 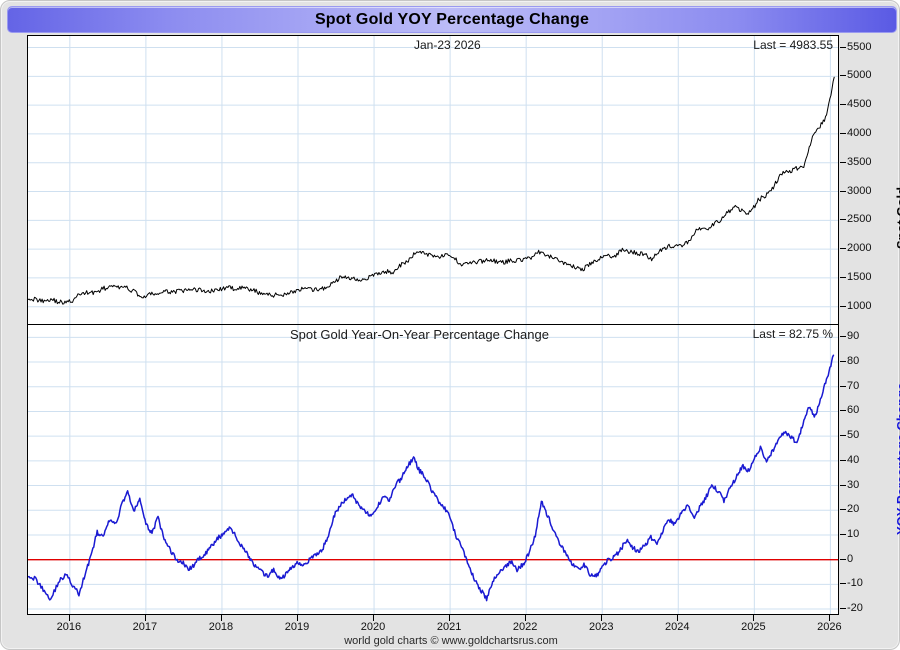 What do you see at coordinates (897, 217) in the screenshot?
I see `price-axis-title: Spot Gold` at bounding box center [897, 217].